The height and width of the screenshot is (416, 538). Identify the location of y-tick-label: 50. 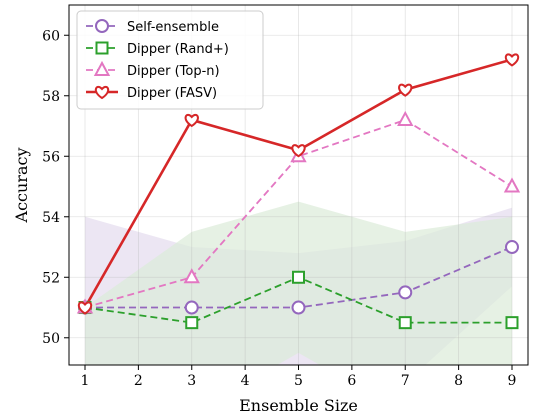
(51, 339).